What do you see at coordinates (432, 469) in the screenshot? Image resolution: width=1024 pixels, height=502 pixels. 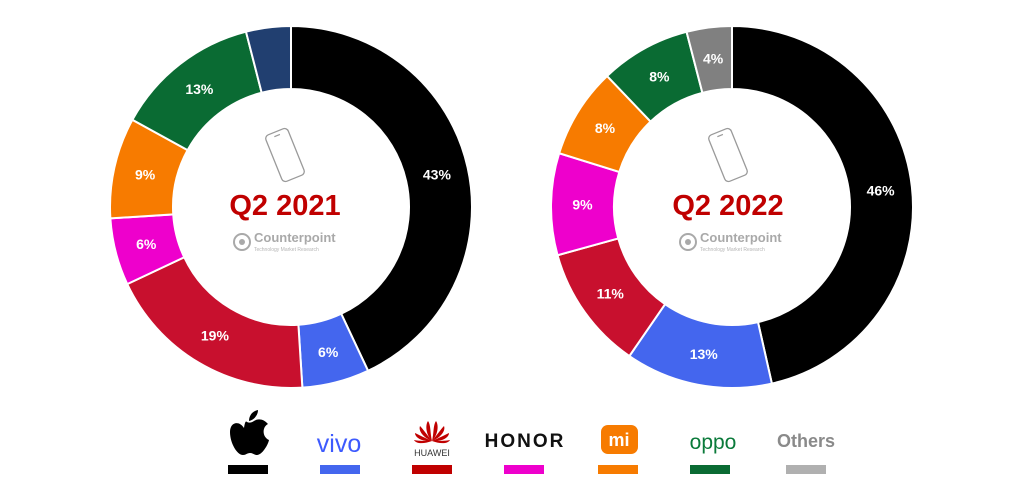 I see `legend-swatch-huawei` at bounding box center [432, 469].